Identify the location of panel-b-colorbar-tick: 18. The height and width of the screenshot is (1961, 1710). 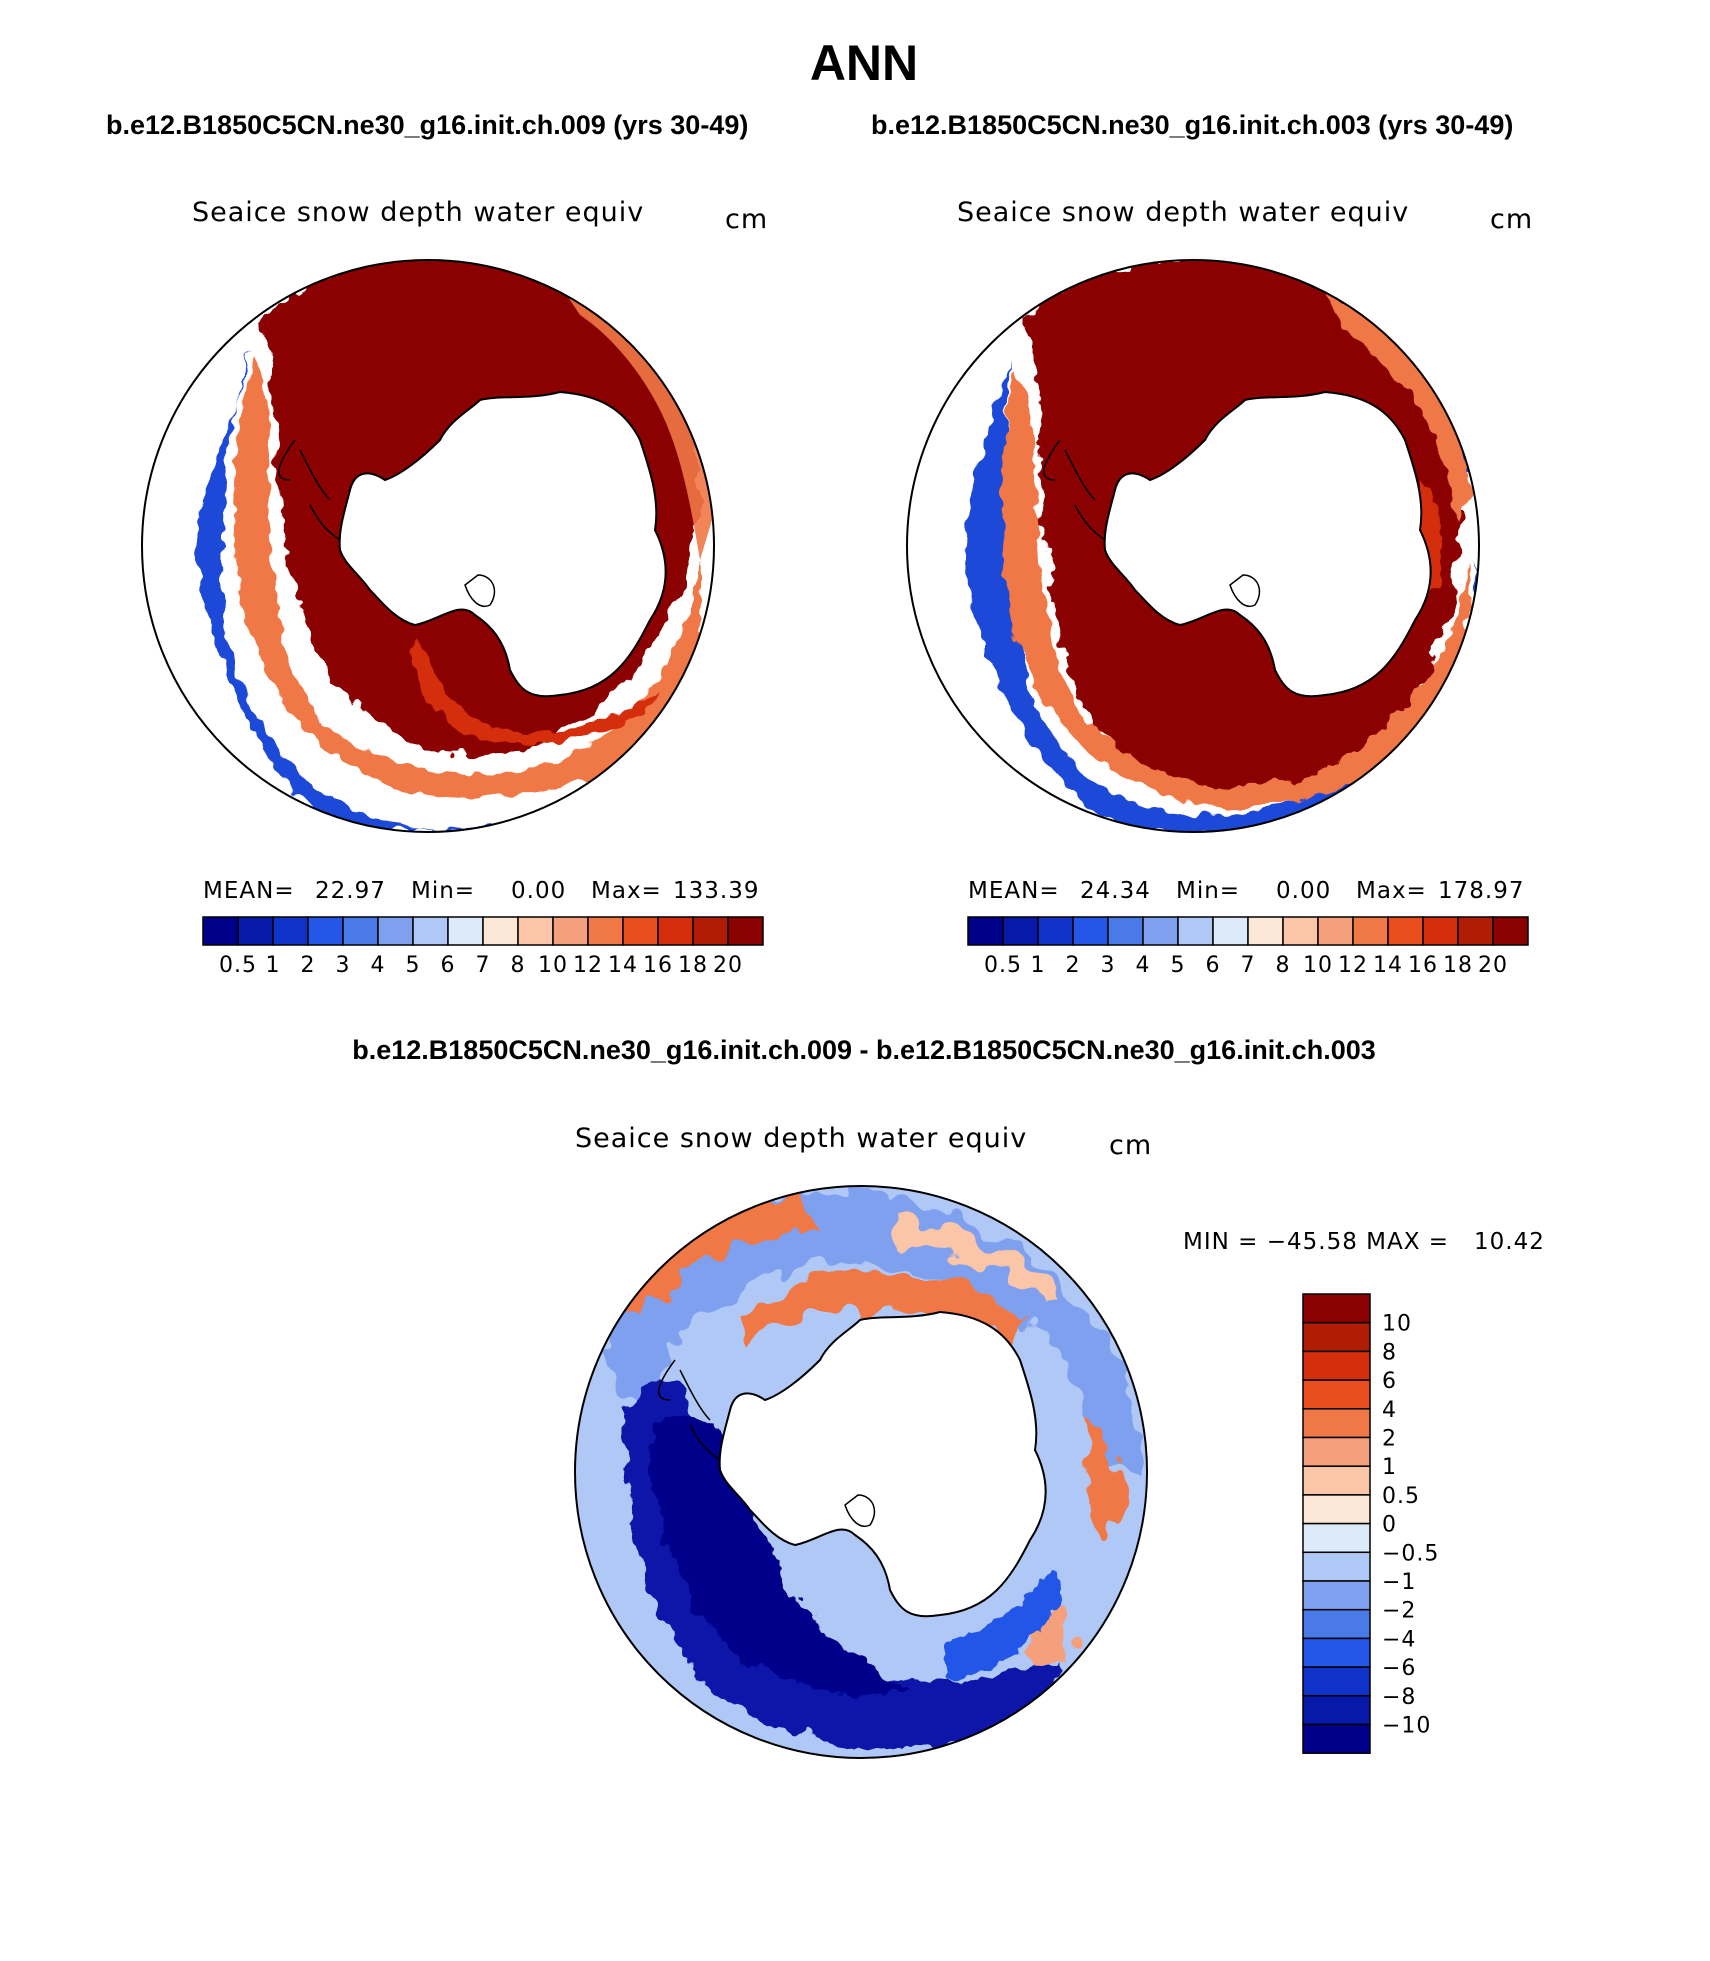
(1458, 965).